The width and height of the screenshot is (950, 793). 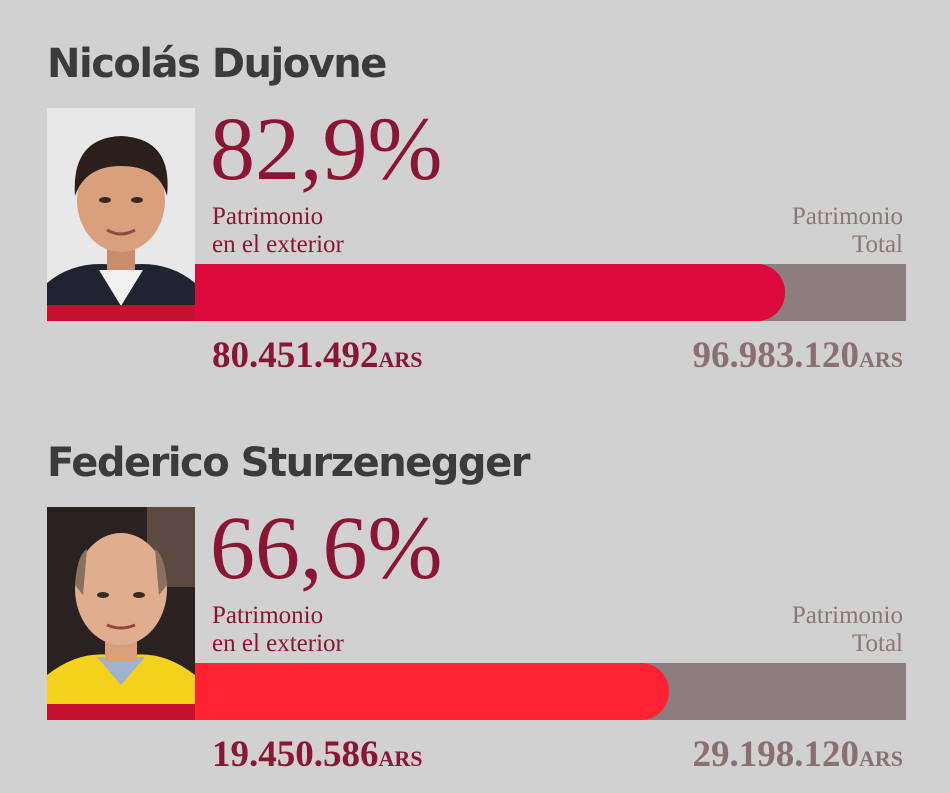 What do you see at coordinates (775, 355) in the screenshot?
I see `total-amount: 96.983.120` at bounding box center [775, 355].